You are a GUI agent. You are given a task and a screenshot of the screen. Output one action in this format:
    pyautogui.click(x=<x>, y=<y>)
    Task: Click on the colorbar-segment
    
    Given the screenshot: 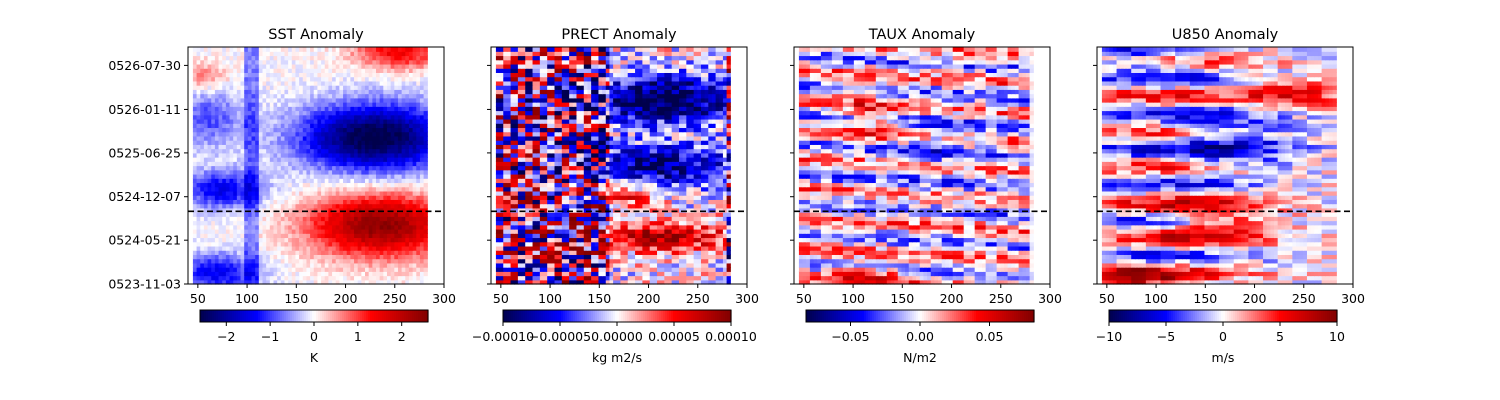 What is the action you would take?
    pyautogui.click(x=291, y=316)
    